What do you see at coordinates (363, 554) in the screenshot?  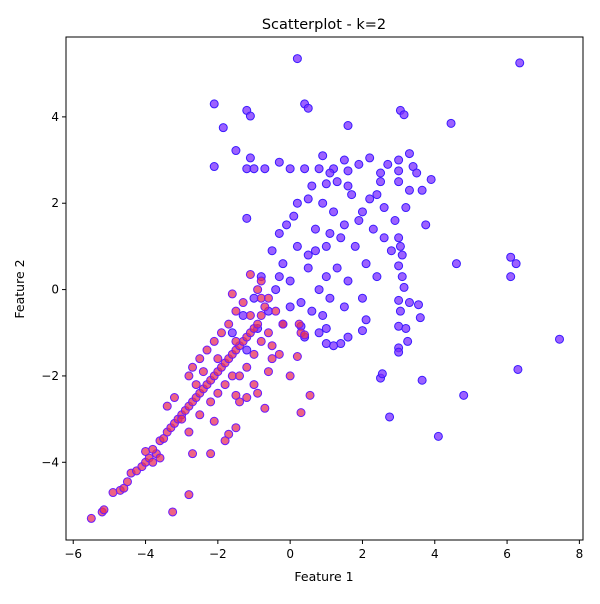 I see `x-tick-label: 2` at bounding box center [363, 554].